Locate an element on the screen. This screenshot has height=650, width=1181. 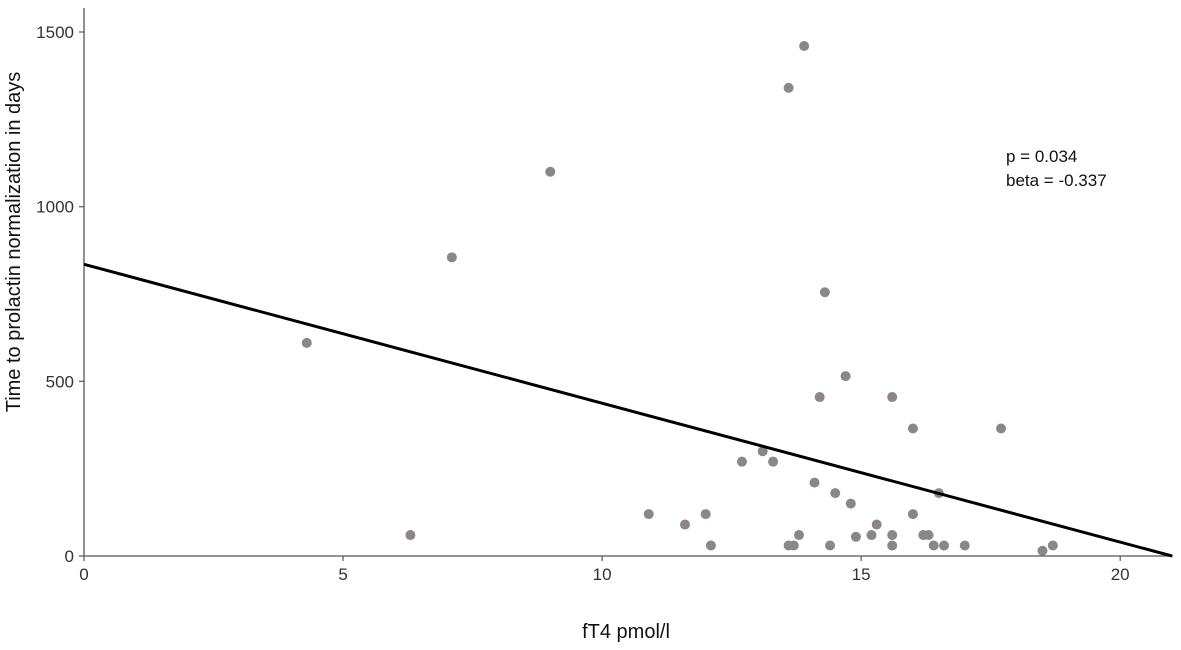
x-tick-label: 5 is located at coordinates (342, 574).